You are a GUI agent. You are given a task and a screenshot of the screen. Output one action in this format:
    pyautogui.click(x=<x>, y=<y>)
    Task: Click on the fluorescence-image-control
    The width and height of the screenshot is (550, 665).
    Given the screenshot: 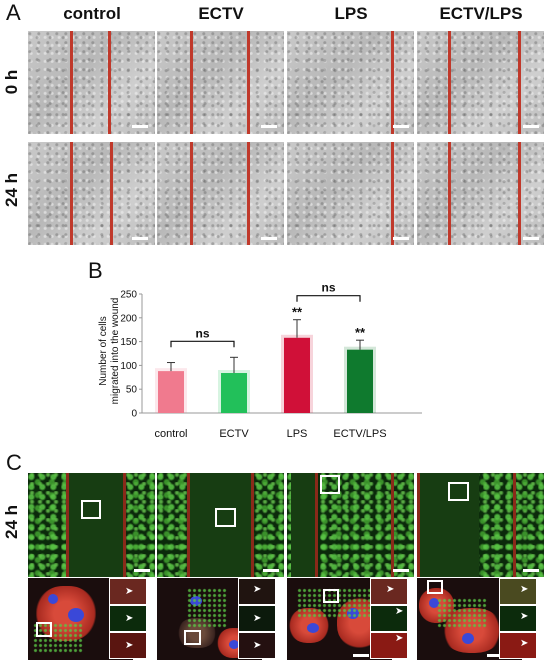 What is the action you would take?
    pyautogui.click(x=91, y=525)
    